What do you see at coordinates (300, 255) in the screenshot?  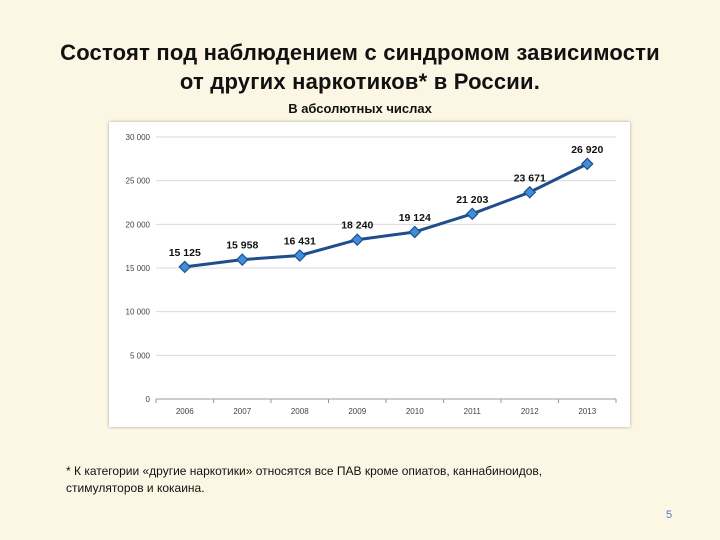 I see `data-point-2008` at bounding box center [300, 255].